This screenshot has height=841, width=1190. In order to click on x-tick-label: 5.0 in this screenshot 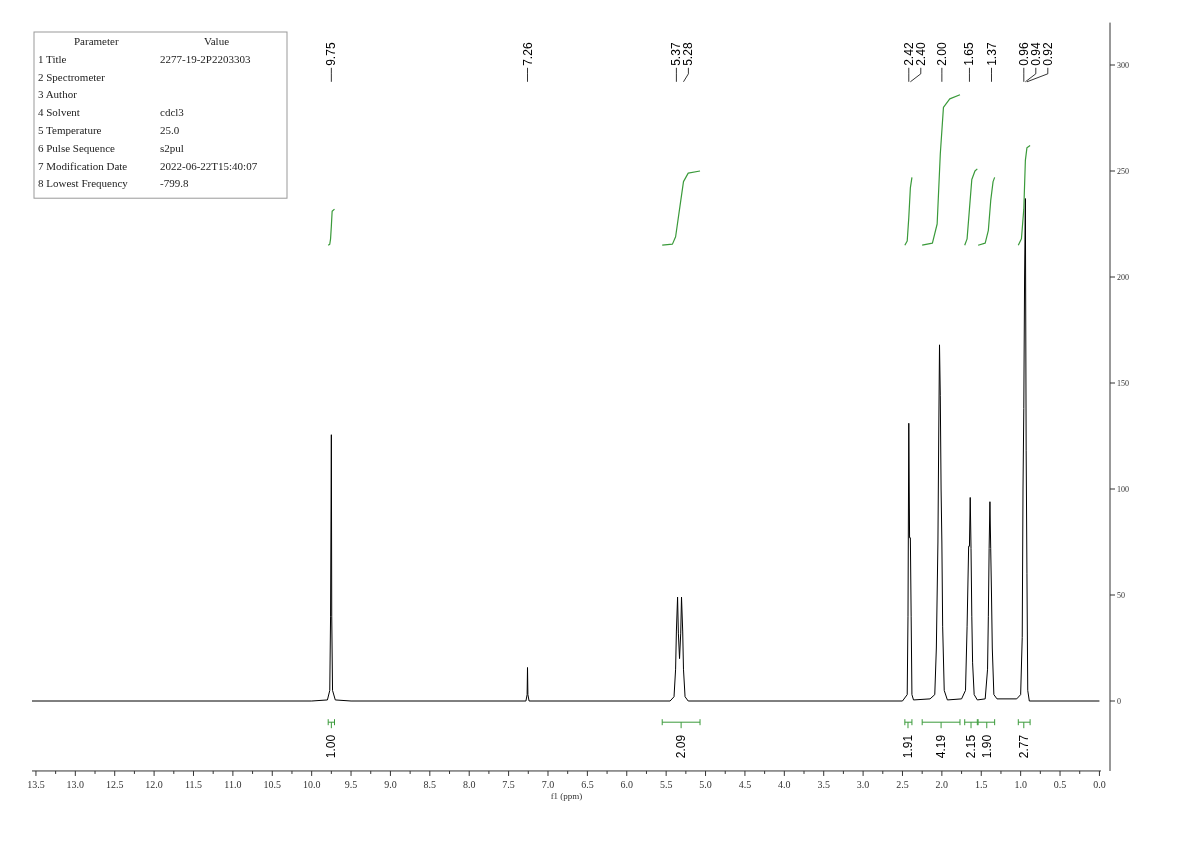, I will do `click(705, 784)`.